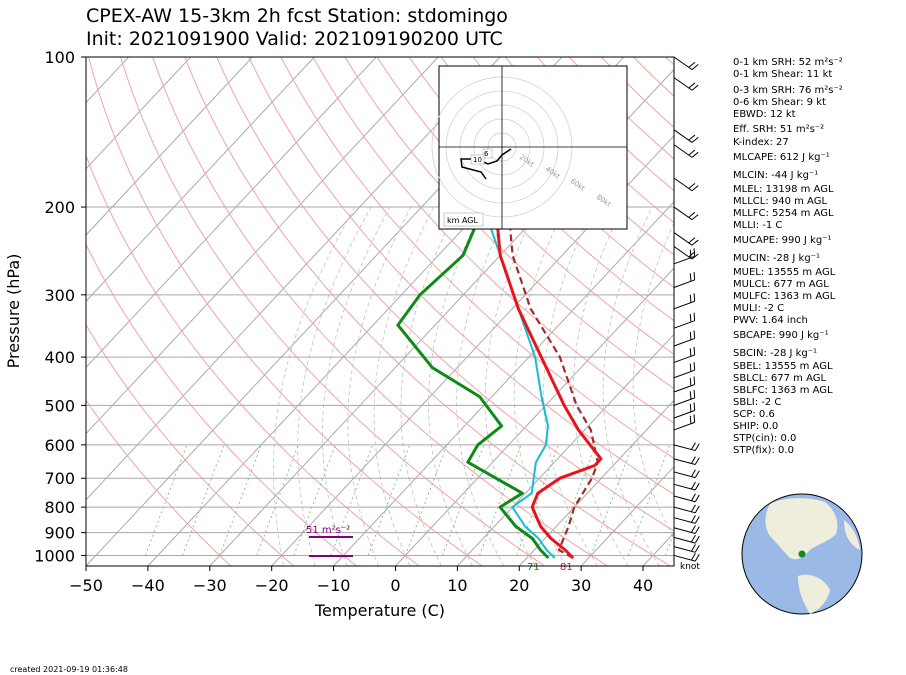 The width and height of the screenshot is (906, 675). What do you see at coordinates (784, 296) in the screenshot?
I see `index-line: MULFC: 1363 m AGL` at bounding box center [784, 296].